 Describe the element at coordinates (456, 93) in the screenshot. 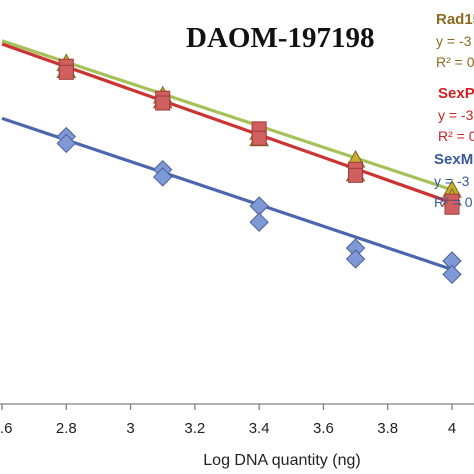

I see `legend-name-sexp: SexP` at that location.